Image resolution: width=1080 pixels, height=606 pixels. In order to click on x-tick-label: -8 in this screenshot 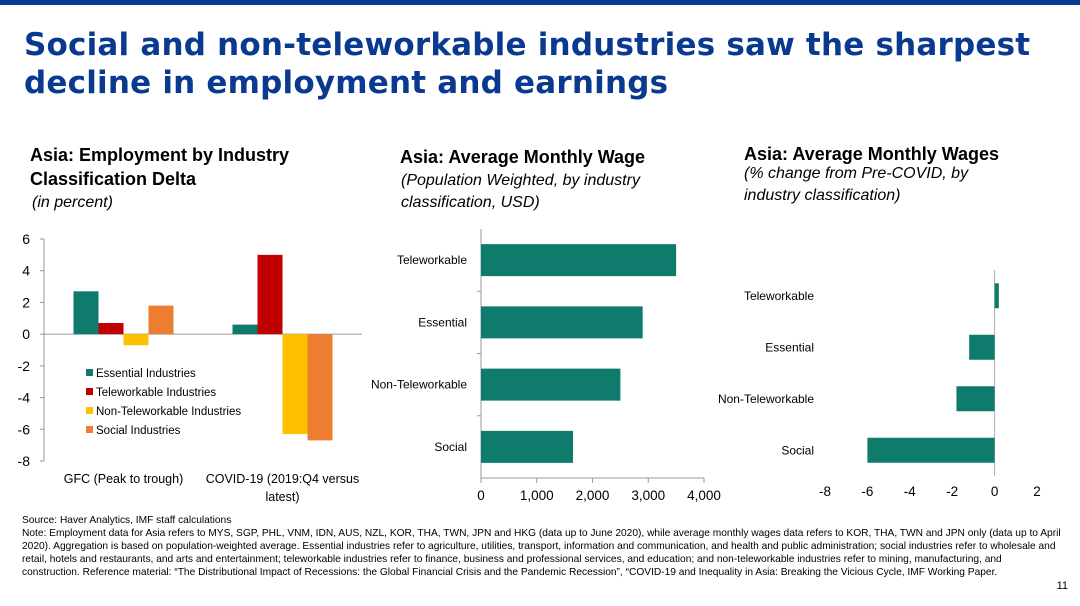, I will do `click(825, 491)`.